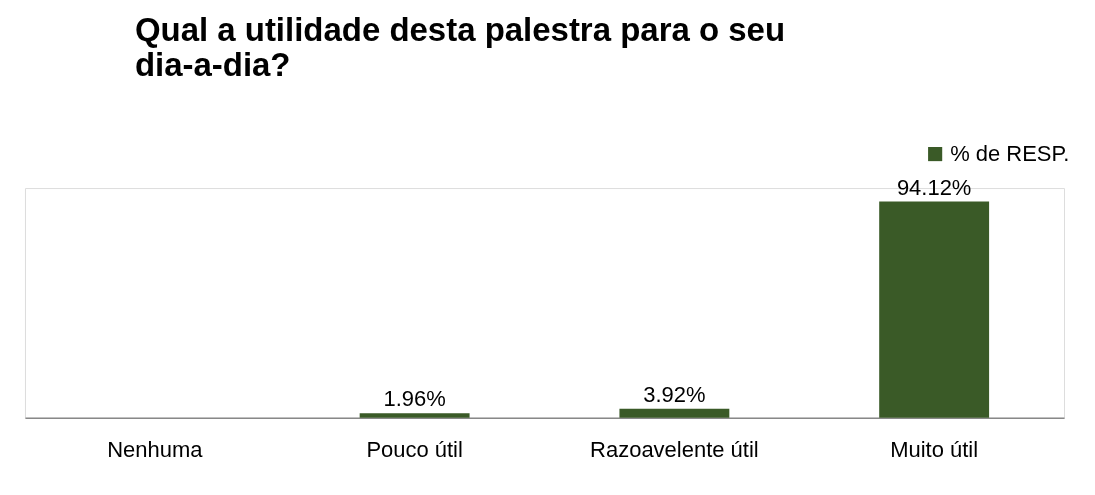  Describe the element at coordinates (414, 450) in the screenshot. I see `x-tick-label: Pouco útil` at that location.